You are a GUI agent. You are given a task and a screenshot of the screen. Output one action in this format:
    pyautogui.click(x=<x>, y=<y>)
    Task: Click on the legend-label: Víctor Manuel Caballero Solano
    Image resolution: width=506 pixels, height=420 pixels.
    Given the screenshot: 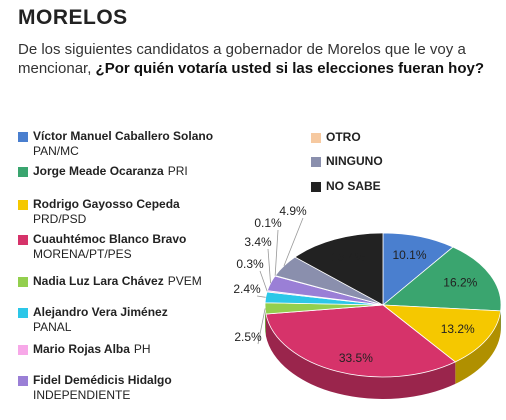 What is the action you would take?
    pyautogui.click(x=123, y=136)
    